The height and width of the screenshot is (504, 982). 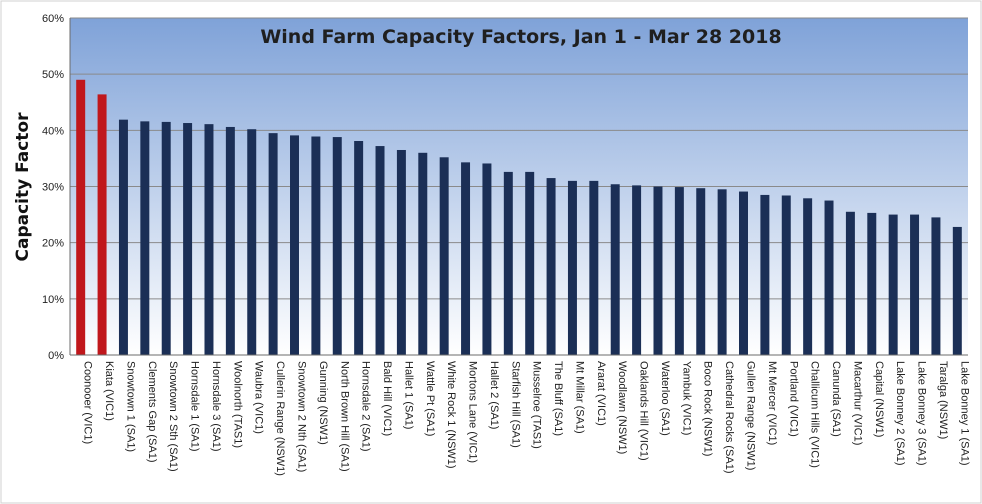 I want to click on y-tick-label: 30%, so click(x=53, y=188).